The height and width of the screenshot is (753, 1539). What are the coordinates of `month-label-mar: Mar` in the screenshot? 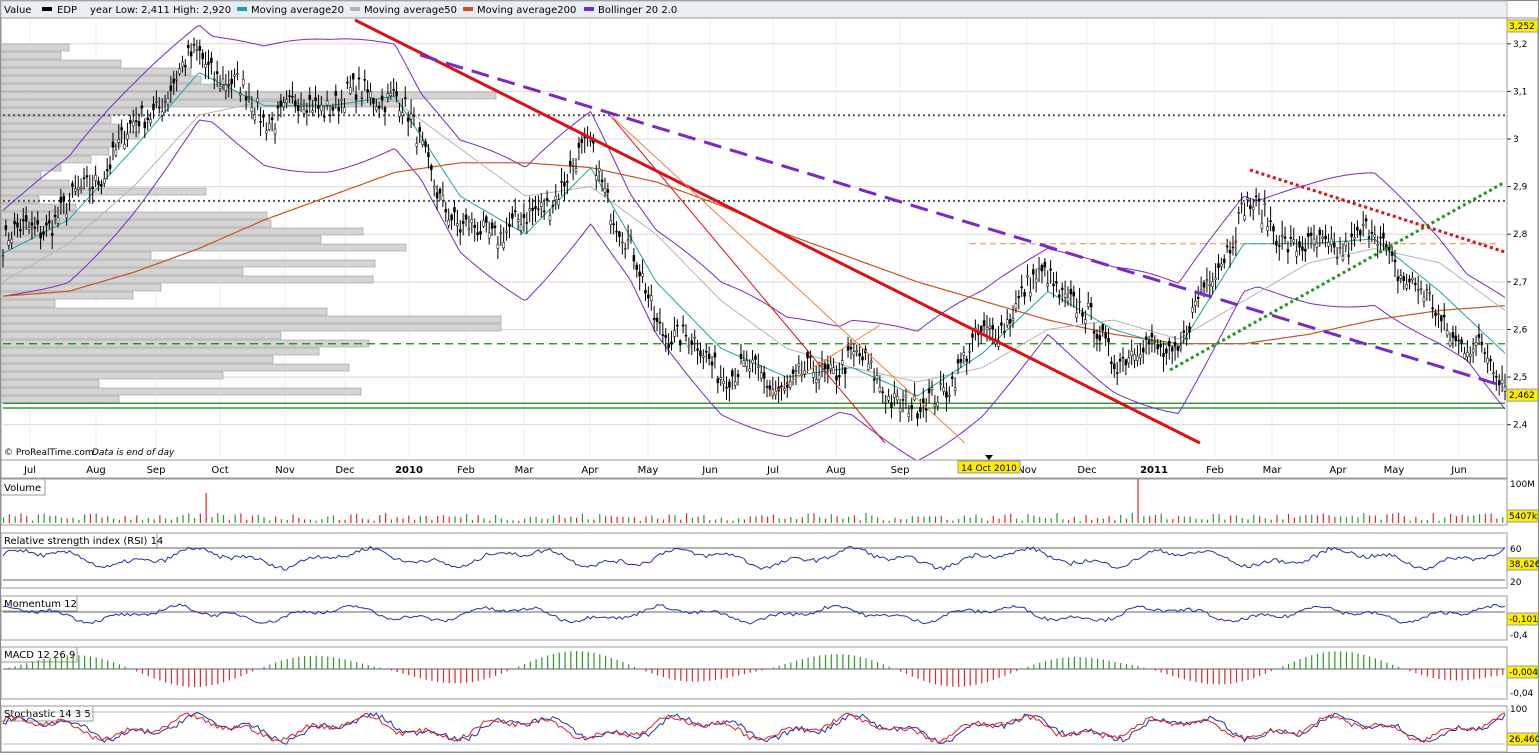 It's located at (1273, 470).